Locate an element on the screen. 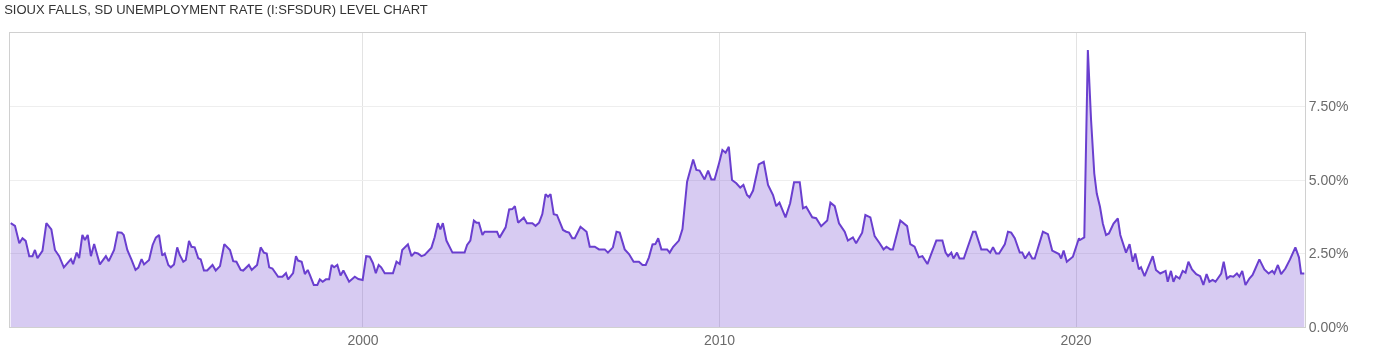 This screenshot has width=1400, height=357. chart-title: SIOUX FALLS, SD UNEMPLOYMENT RATE (I:SFSDUR) LEVEL CHART is located at coordinates (216, 10).